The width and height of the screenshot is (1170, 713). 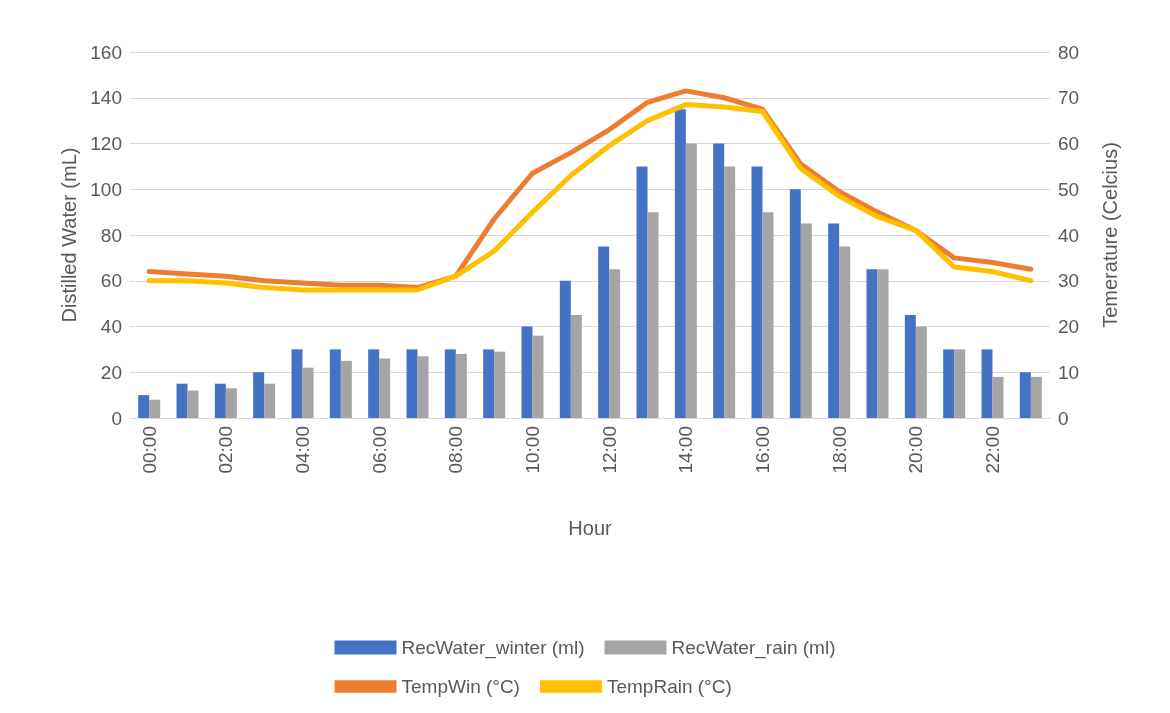 I want to click on y2-tick-label: 60, so click(x=1069, y=143).